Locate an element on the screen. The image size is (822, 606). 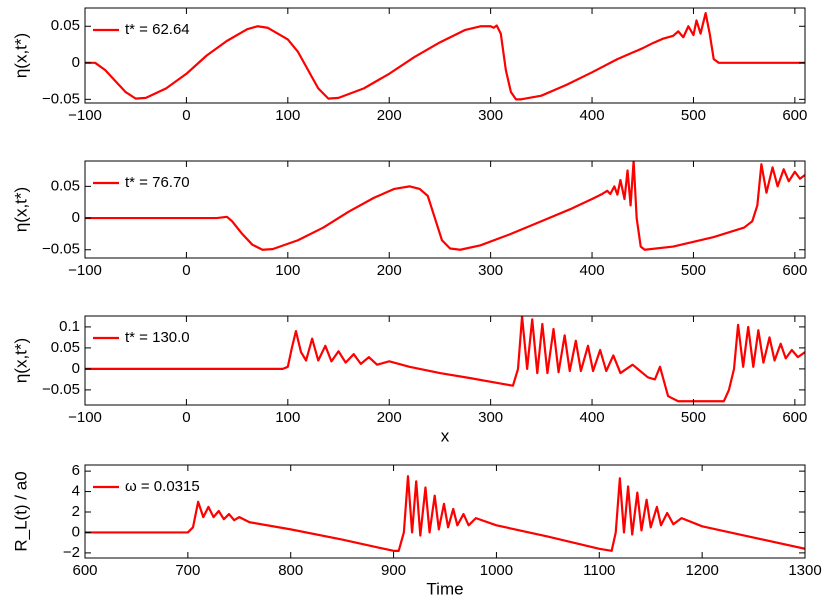
y-tick-label: 2 is located at coordinates (76, 511).